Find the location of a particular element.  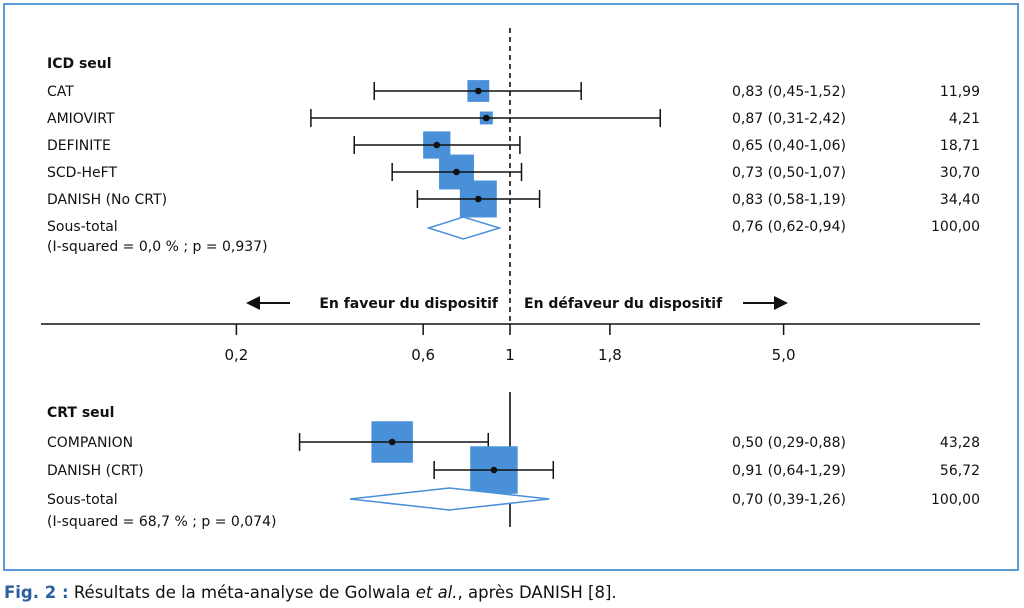

caption-text-after: , après DANISH [8]. is located at coordinates (537, 592).